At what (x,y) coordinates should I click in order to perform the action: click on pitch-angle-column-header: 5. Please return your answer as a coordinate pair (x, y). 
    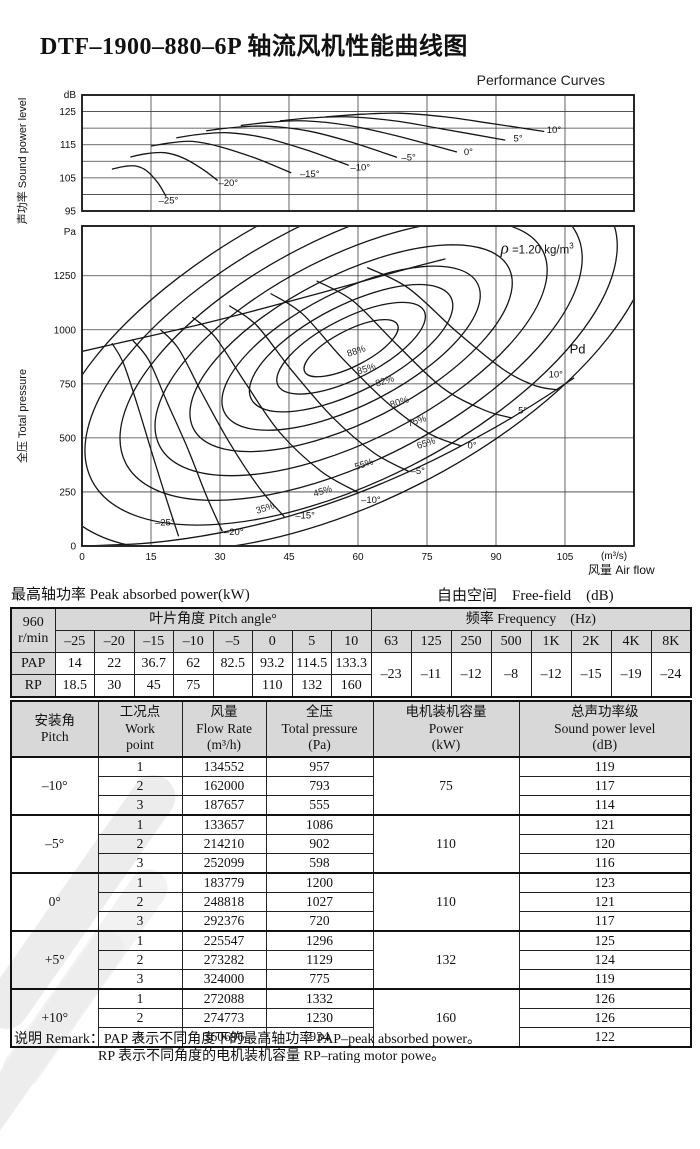
    Looking at the image, I should click on (311, 641).